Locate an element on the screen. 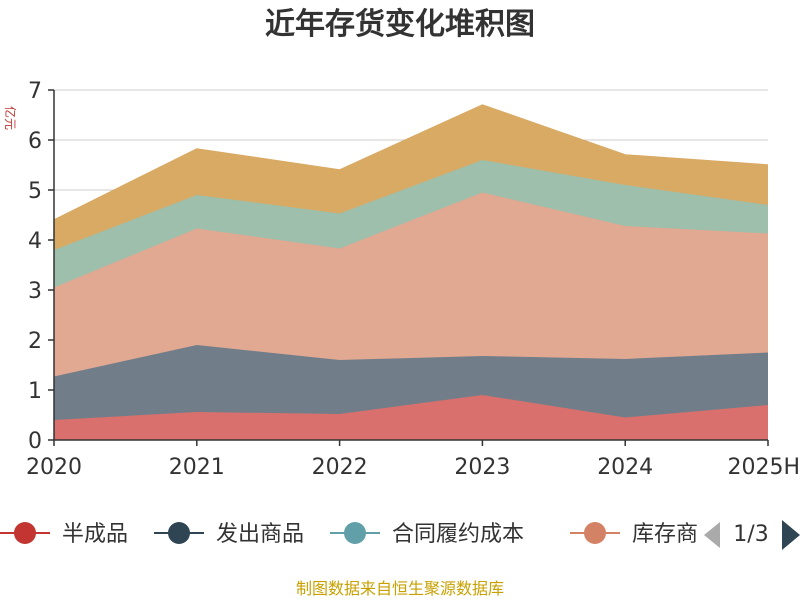 The image size is (800, 600). legend: 半成品 发出商品 合同履约成本 库存商 1/3 is located at coordinates (400, 535).